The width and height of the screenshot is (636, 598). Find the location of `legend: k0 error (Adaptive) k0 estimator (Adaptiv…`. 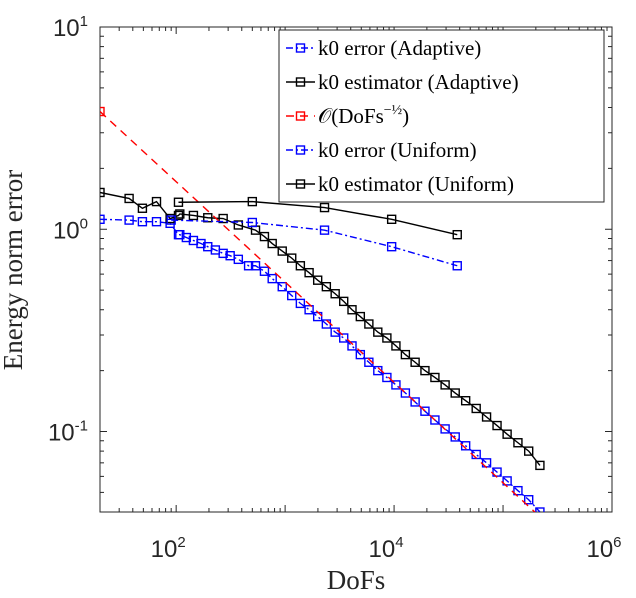

legend: k0 error (Adaptive) k0 estimator (Adaptiv… is located at coordinates (441, 116).